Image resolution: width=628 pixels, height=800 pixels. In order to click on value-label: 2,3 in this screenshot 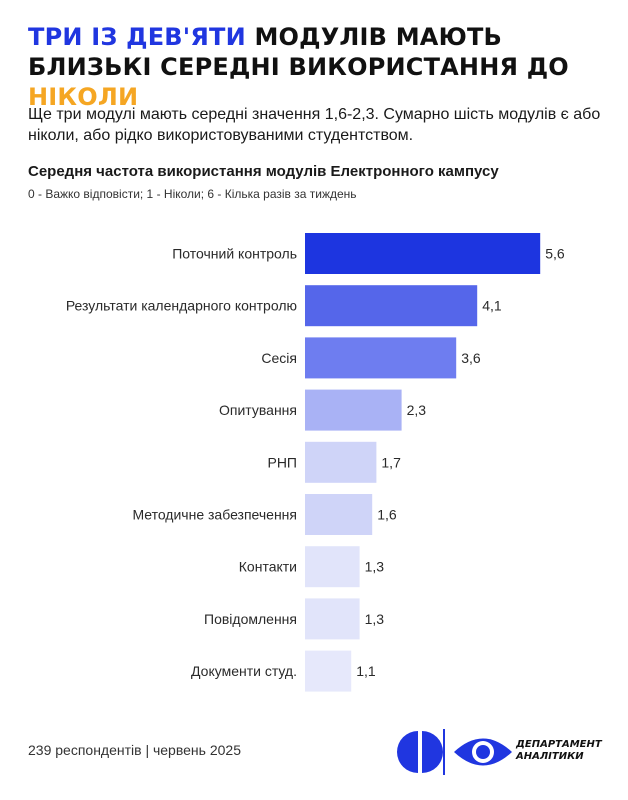, I will do `click(417, 410)`.